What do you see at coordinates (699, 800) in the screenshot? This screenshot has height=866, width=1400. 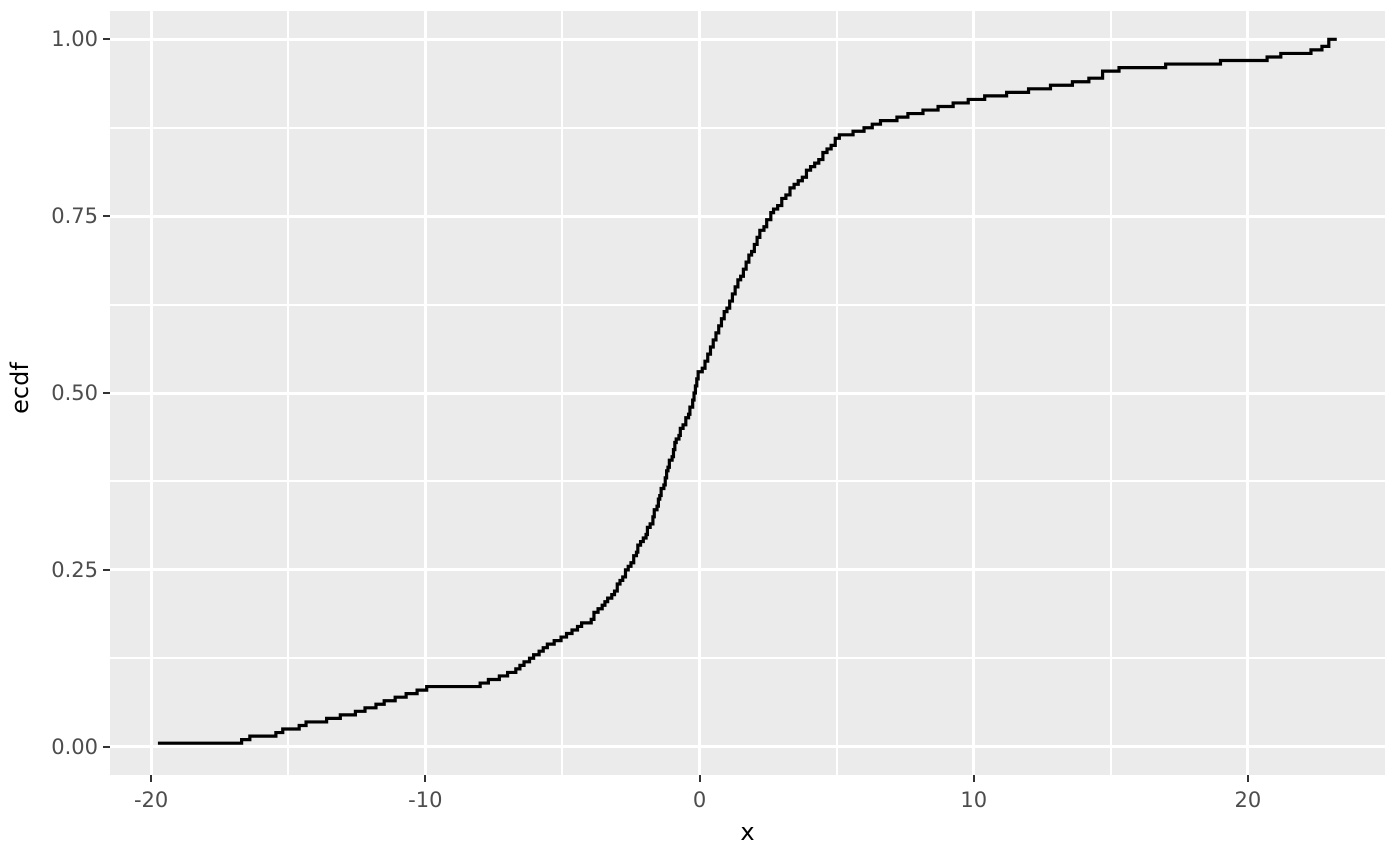 I see `x-axis-tick-label: 0` at bounding box center [699, 800].